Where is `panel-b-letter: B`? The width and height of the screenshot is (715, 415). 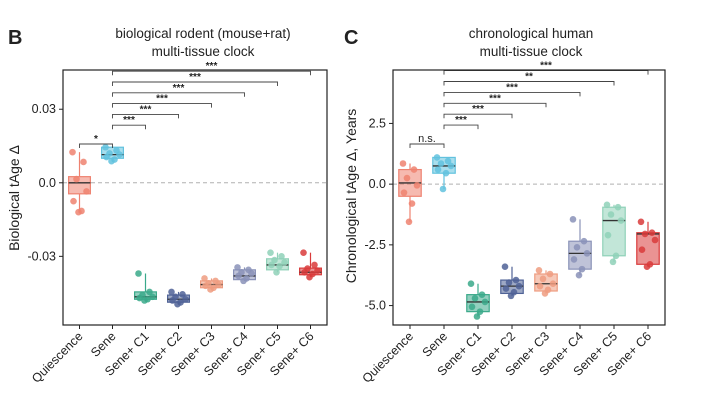 panel-b-letter: B is located at coordinates (15, 38).